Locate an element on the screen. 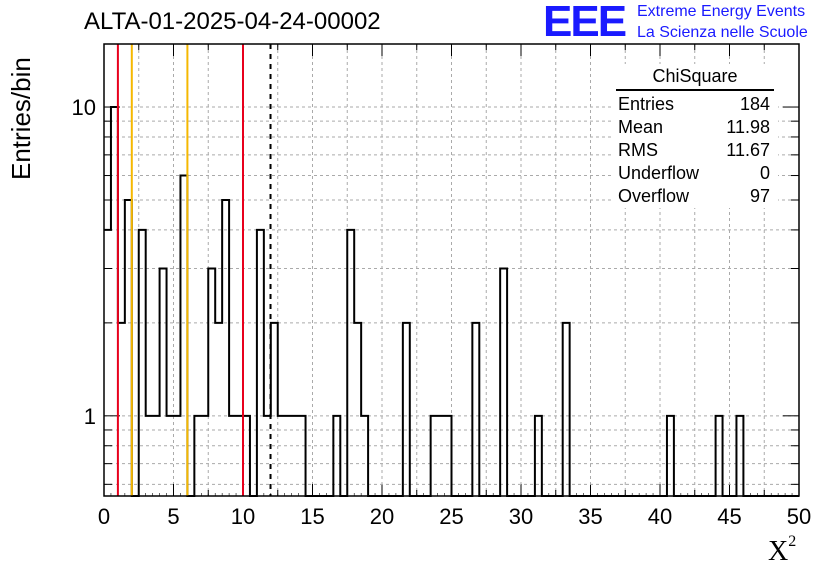 The height and width of the screenshot is (572, 836). y-axis-label: Entries/bin is located at coordinates (21, 118).